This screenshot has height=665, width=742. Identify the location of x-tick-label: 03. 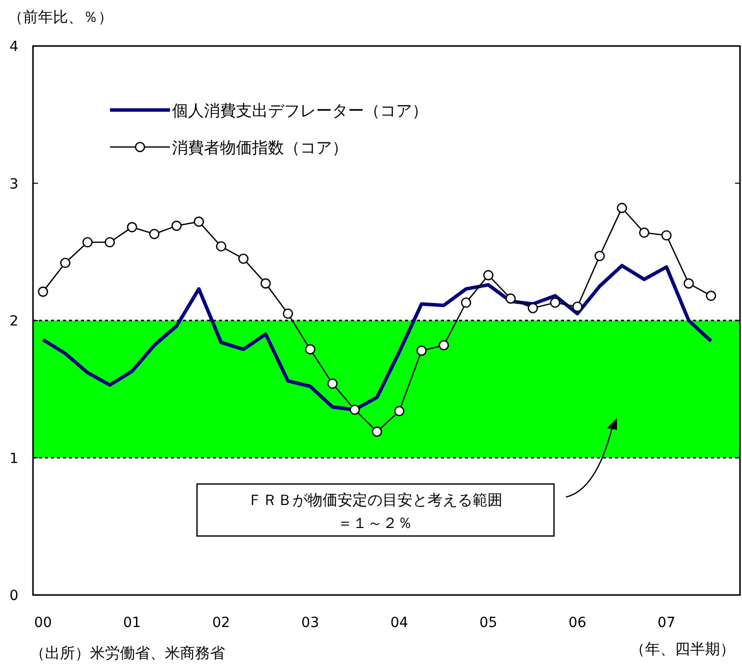
(310, 623).